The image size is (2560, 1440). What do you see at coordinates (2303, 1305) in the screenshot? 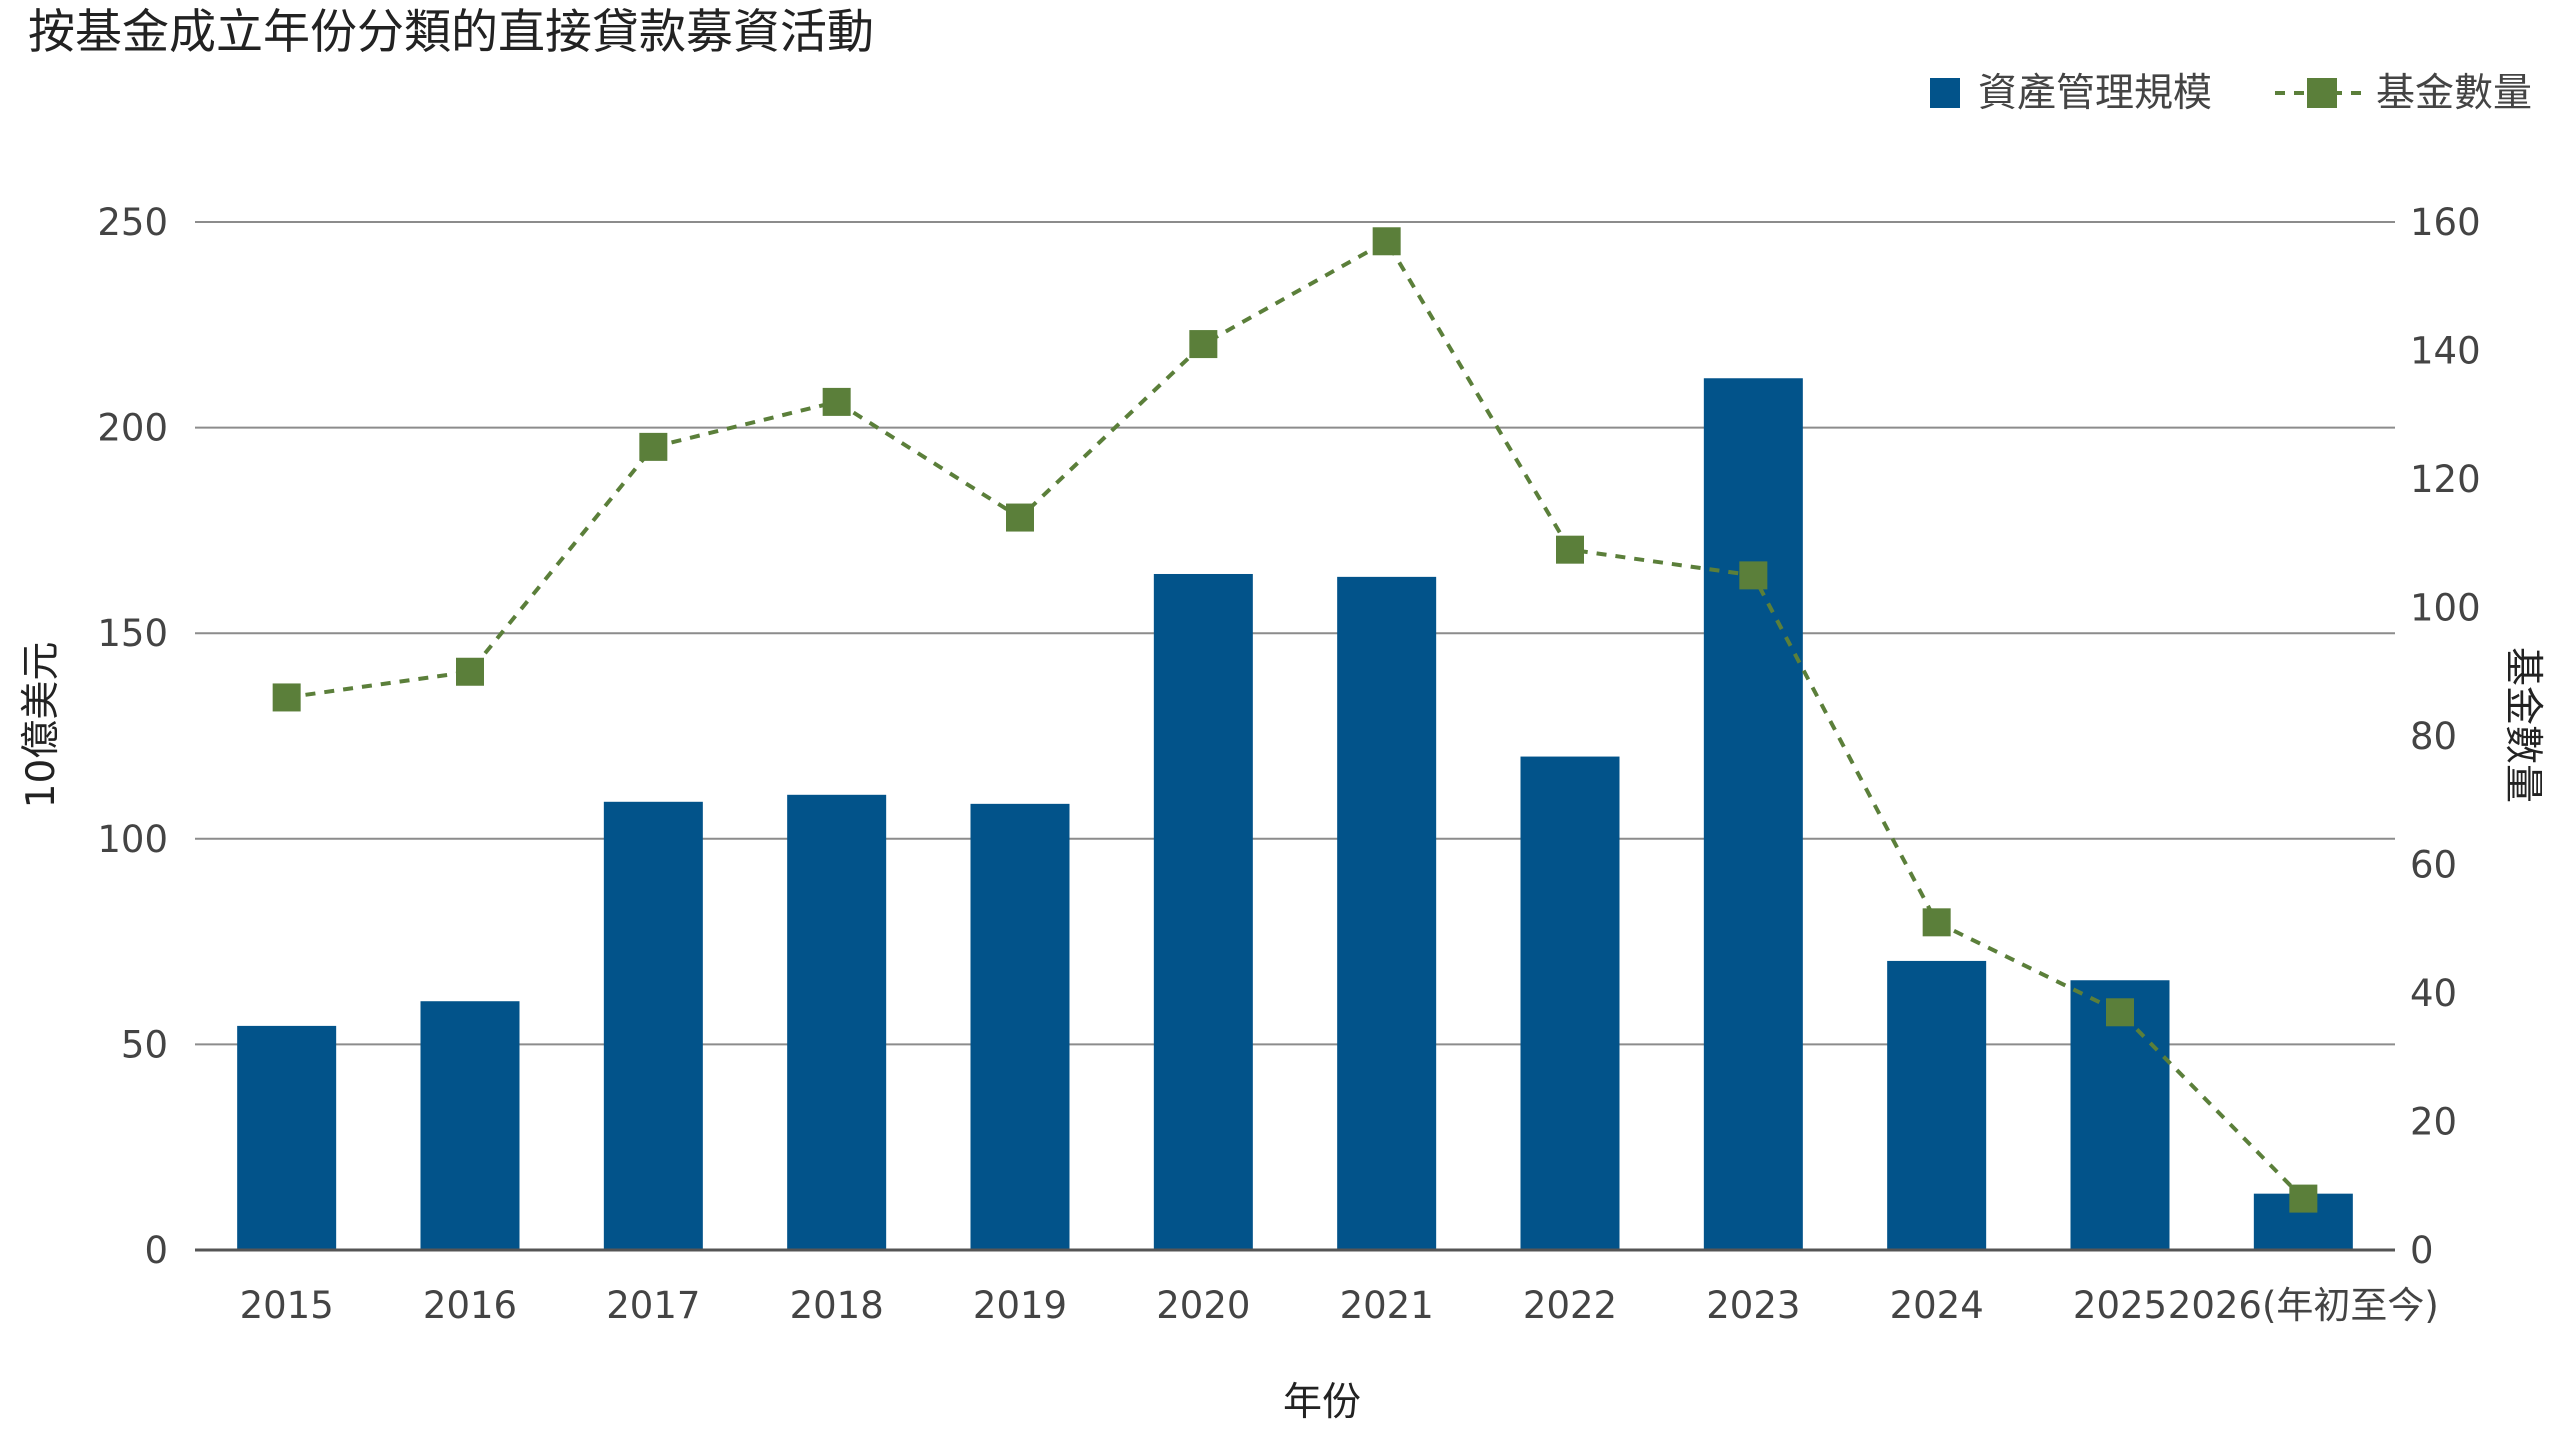
I see `x-tick-label: 2026(年初至今)` at bounding box center [2303, 1305].